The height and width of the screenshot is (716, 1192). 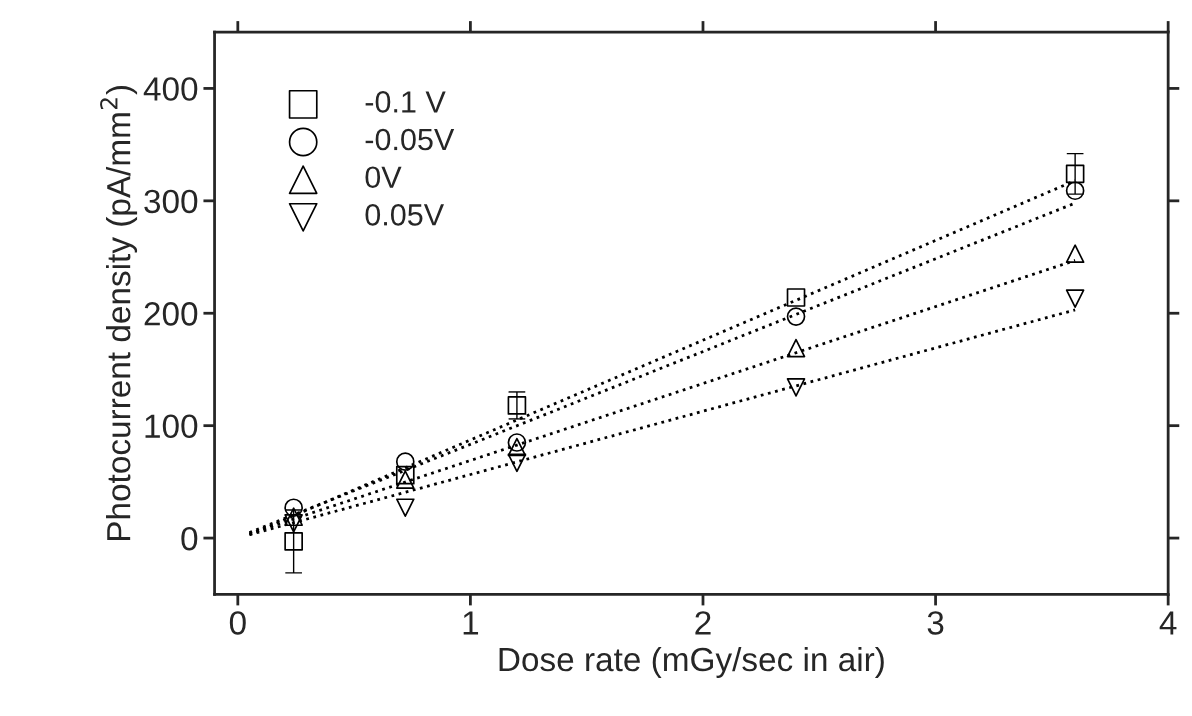 What do you see at coordinates (703, 623) in the screenshot?
I see `x-tick-label: 2` at bounding box center [703, 623].